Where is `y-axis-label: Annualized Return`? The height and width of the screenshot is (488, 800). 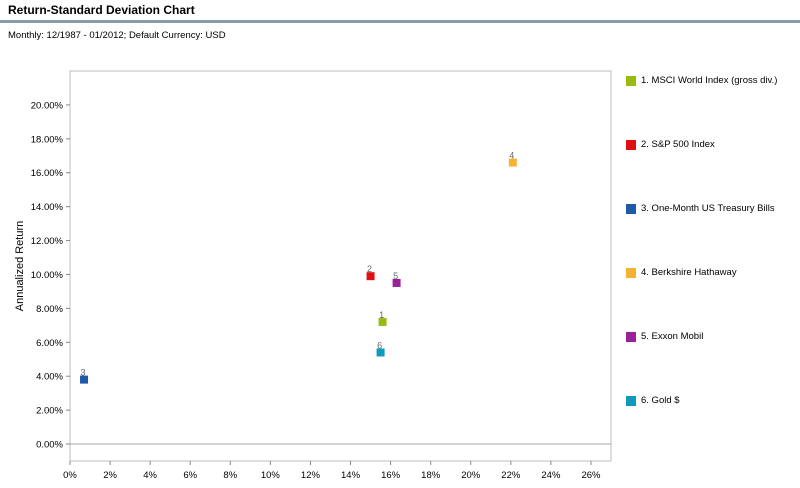
y-axis-label: Annualized Return is located at coordinates (20, 266).